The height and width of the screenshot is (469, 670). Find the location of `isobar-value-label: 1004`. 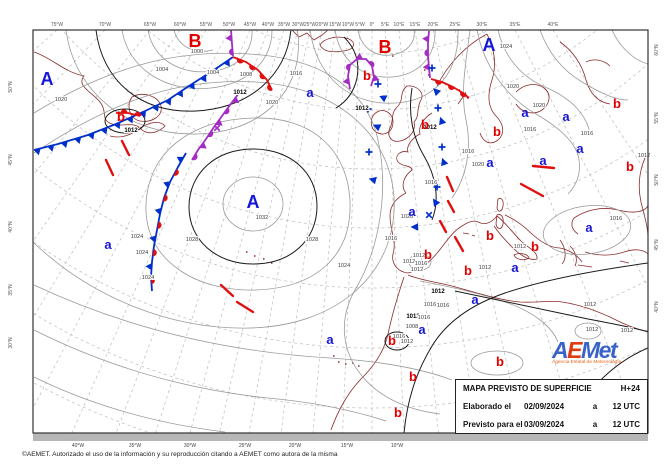

isobar-value-label: 1004 is located at coordinates (213, 73).